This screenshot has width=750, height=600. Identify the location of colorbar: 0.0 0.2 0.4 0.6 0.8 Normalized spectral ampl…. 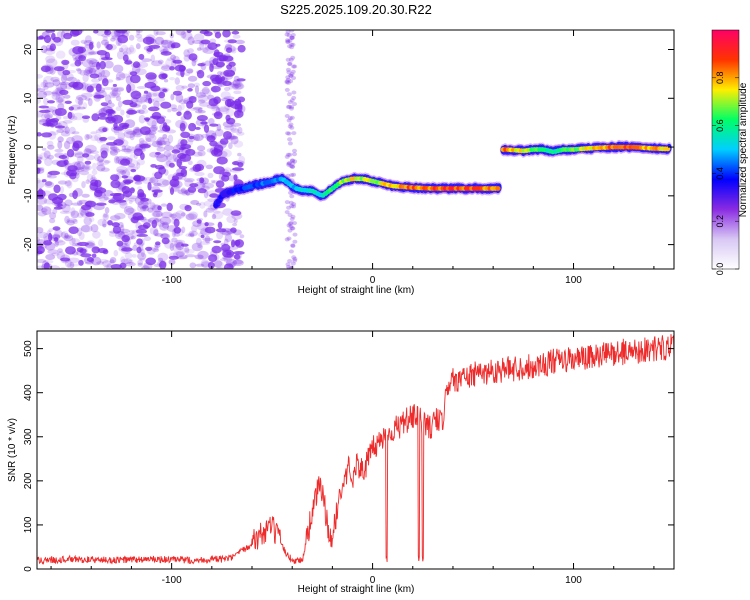
(730, 152).